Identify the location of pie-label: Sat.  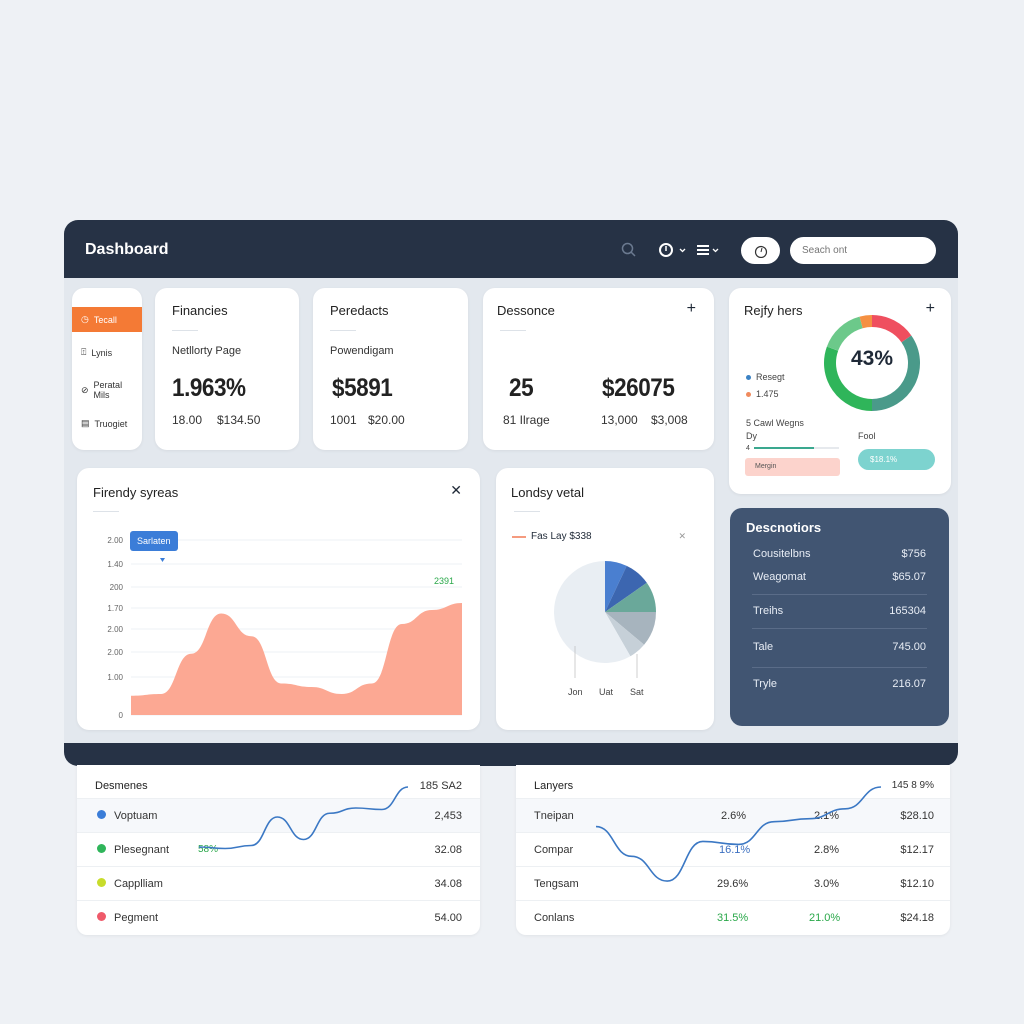
(637, 692).